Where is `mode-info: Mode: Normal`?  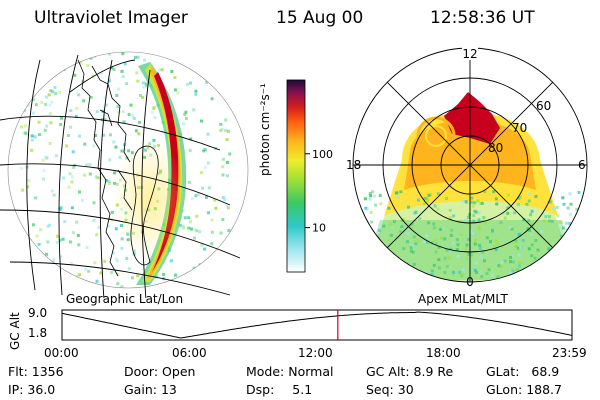
mode-info: Mode: Normal is located at coordinates (290, 371).